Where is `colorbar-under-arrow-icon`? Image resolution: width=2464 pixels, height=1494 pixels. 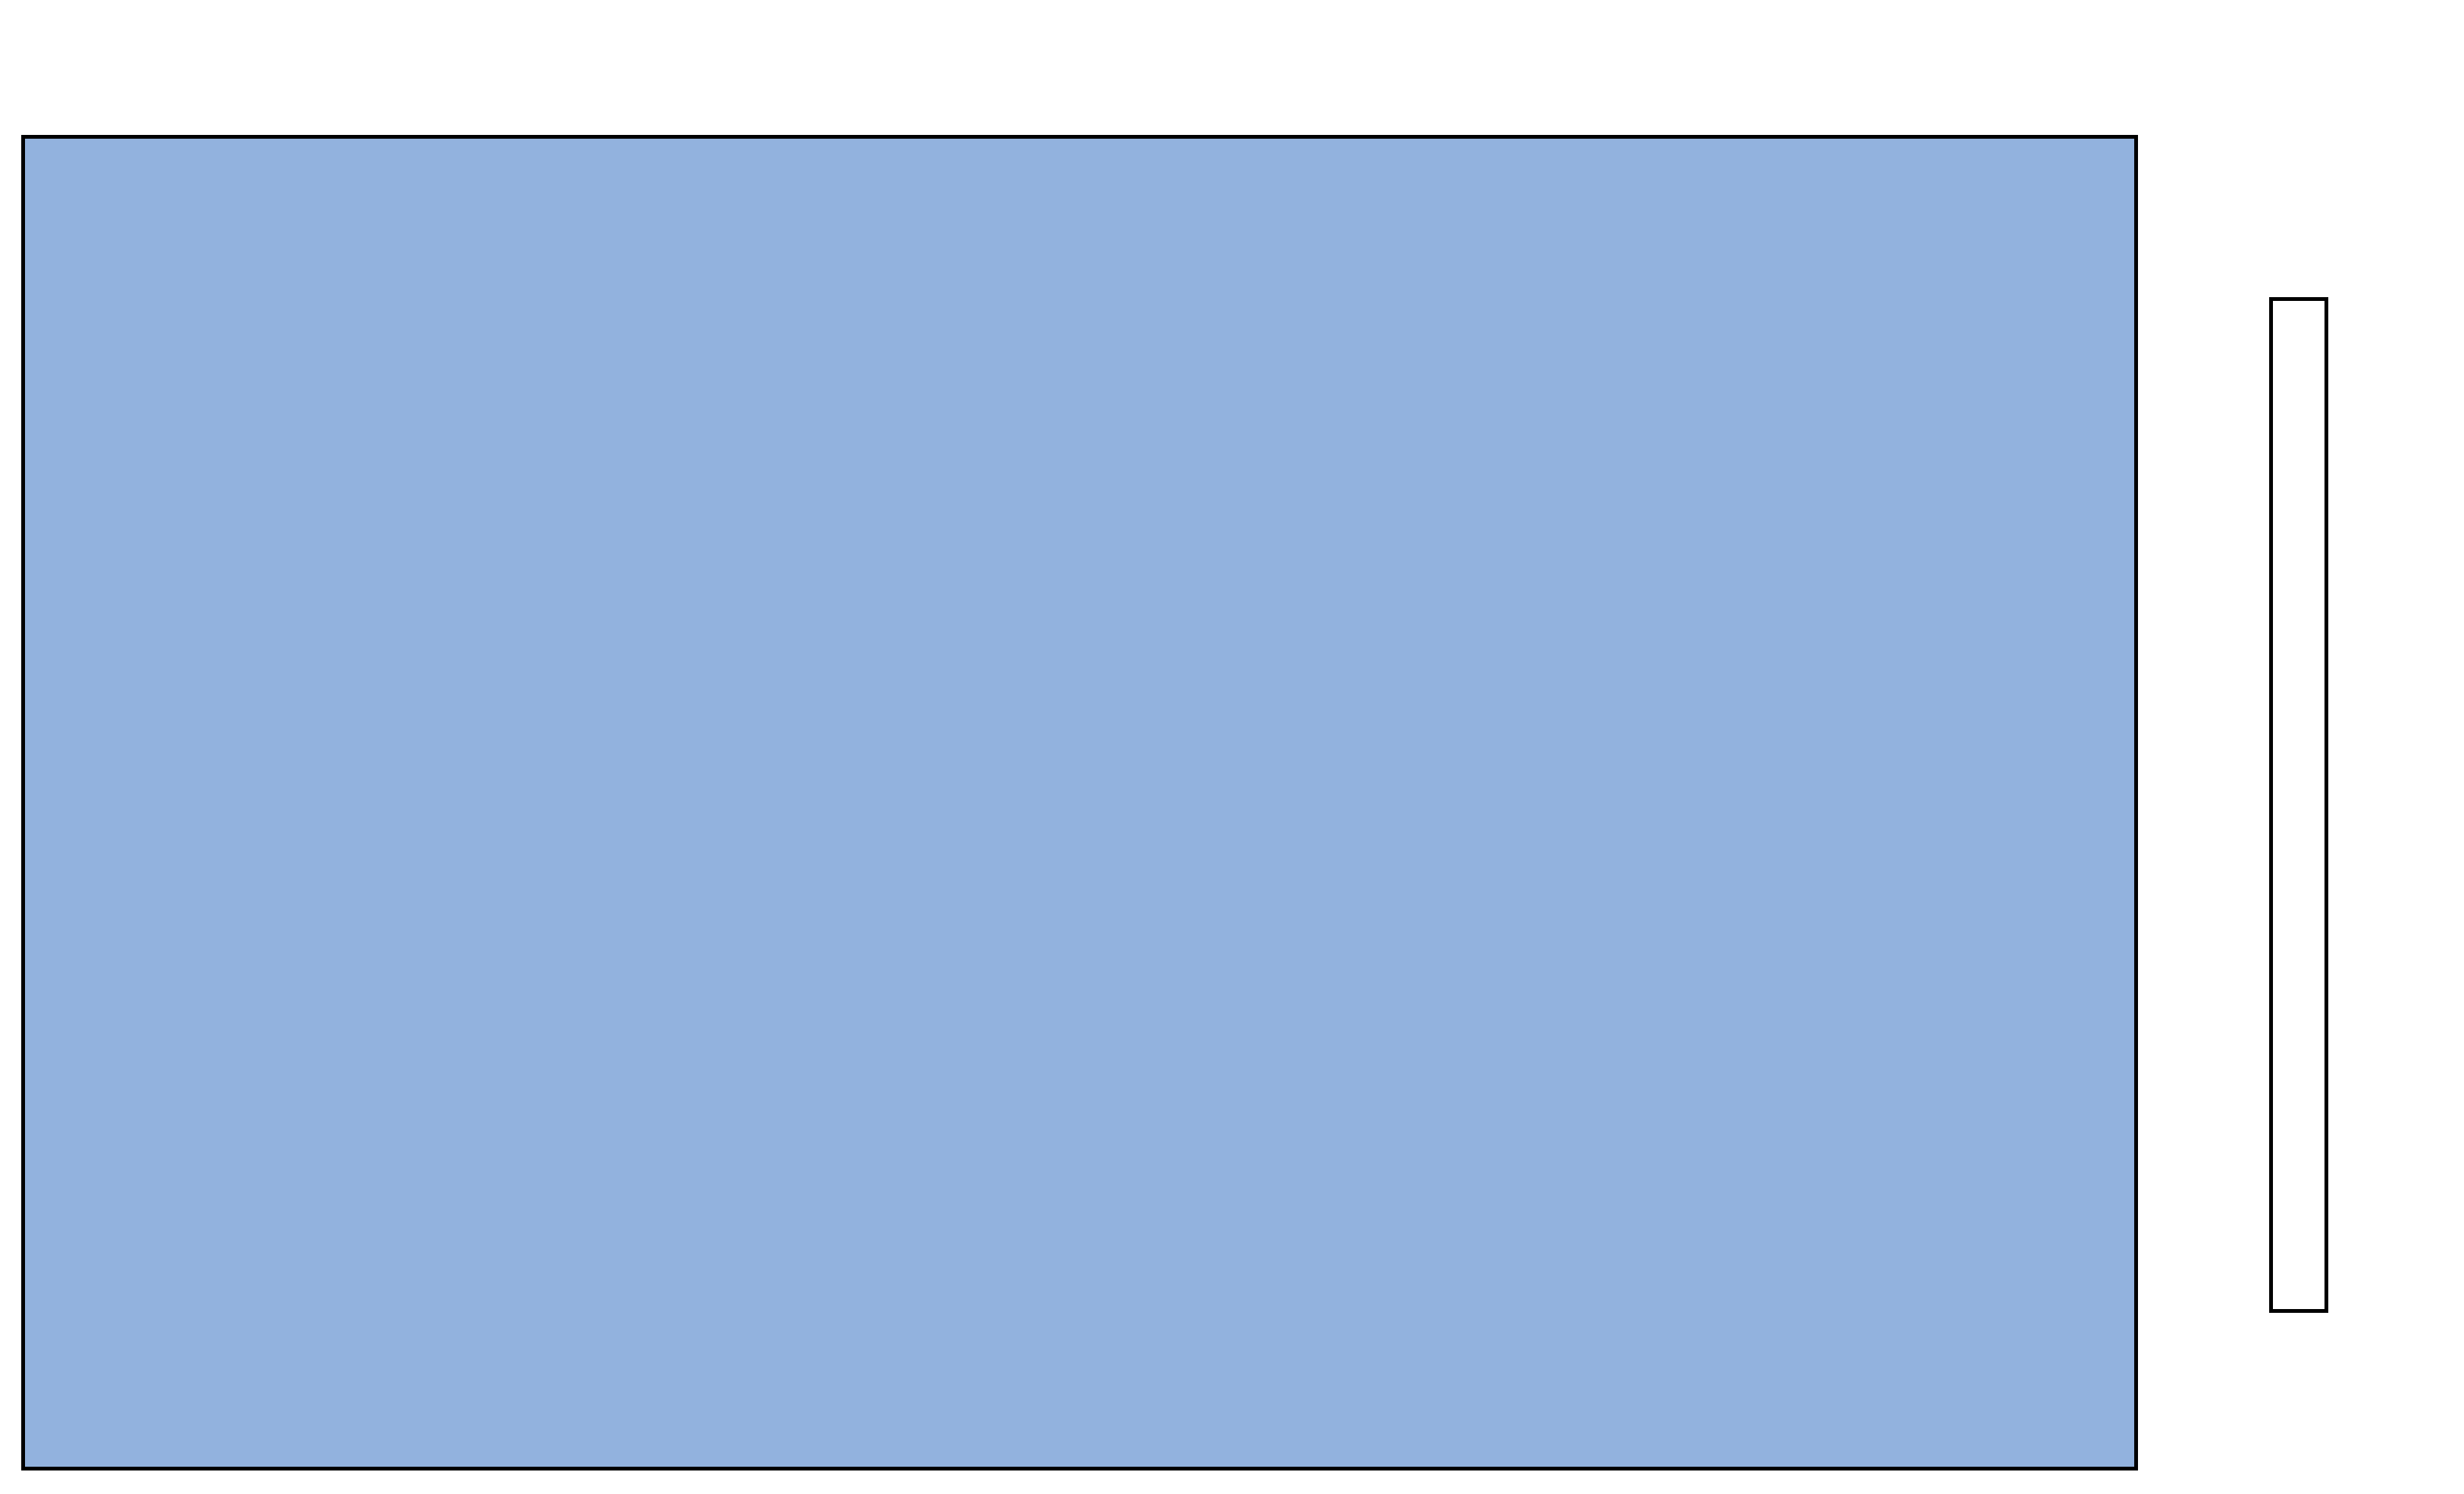 colorbar-under-arrow-icon is located at coordinates (2298, 1338).